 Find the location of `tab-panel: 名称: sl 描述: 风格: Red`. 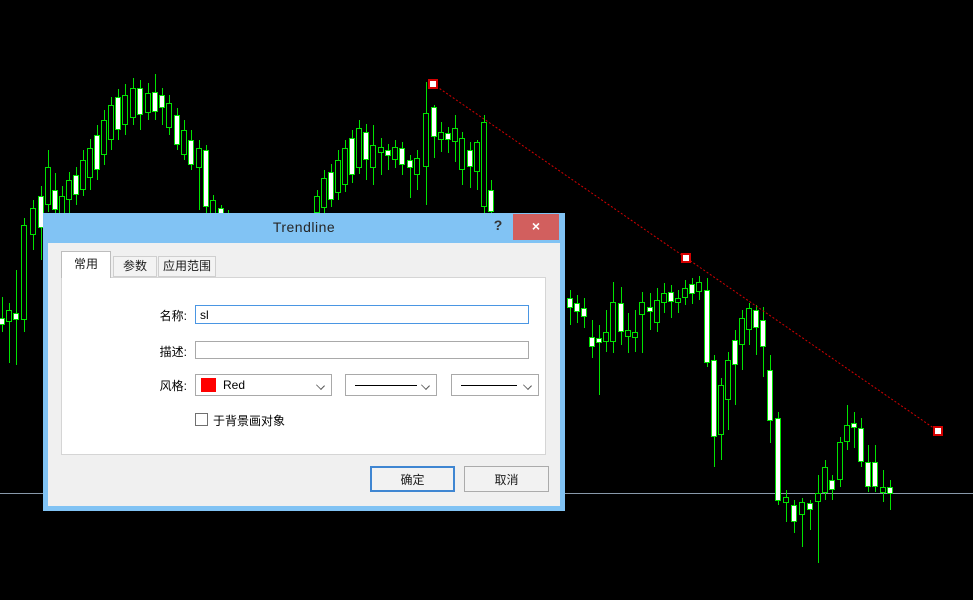

tab-panel: 名称: sl 描述: 风格: Red is located at coordinates (303, 366).